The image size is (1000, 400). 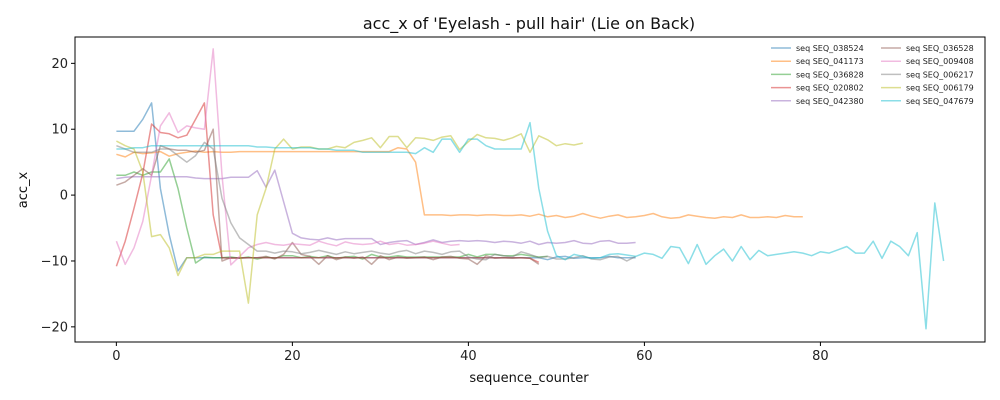 What do you see at coordinates (940, 48) in the screenshot?
I see `legend-label: seq SEQ_036528` at bounding box center [940, 48].